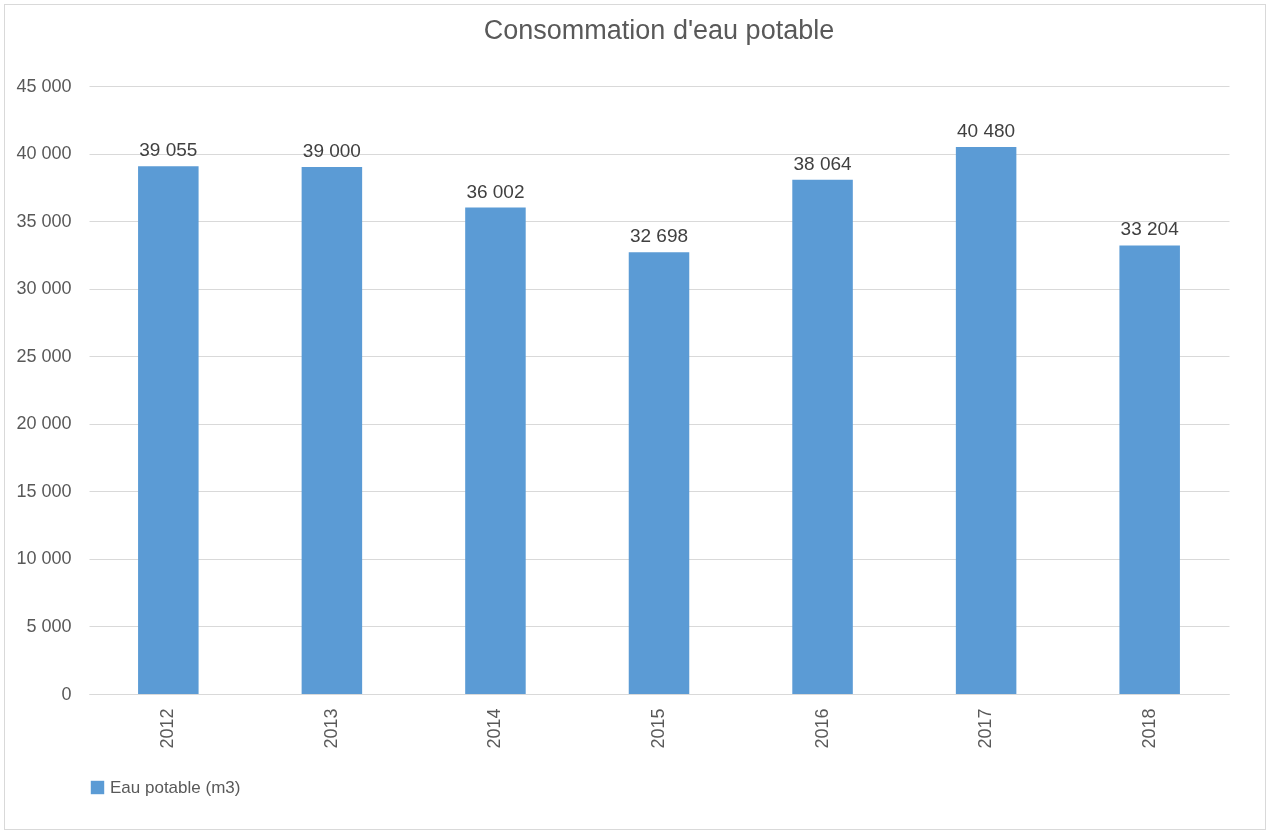  What do you see at coordinates (44, 490) in the screenshot?
I see `y-tick-label: 15 000` at bounding box center [44, 490].